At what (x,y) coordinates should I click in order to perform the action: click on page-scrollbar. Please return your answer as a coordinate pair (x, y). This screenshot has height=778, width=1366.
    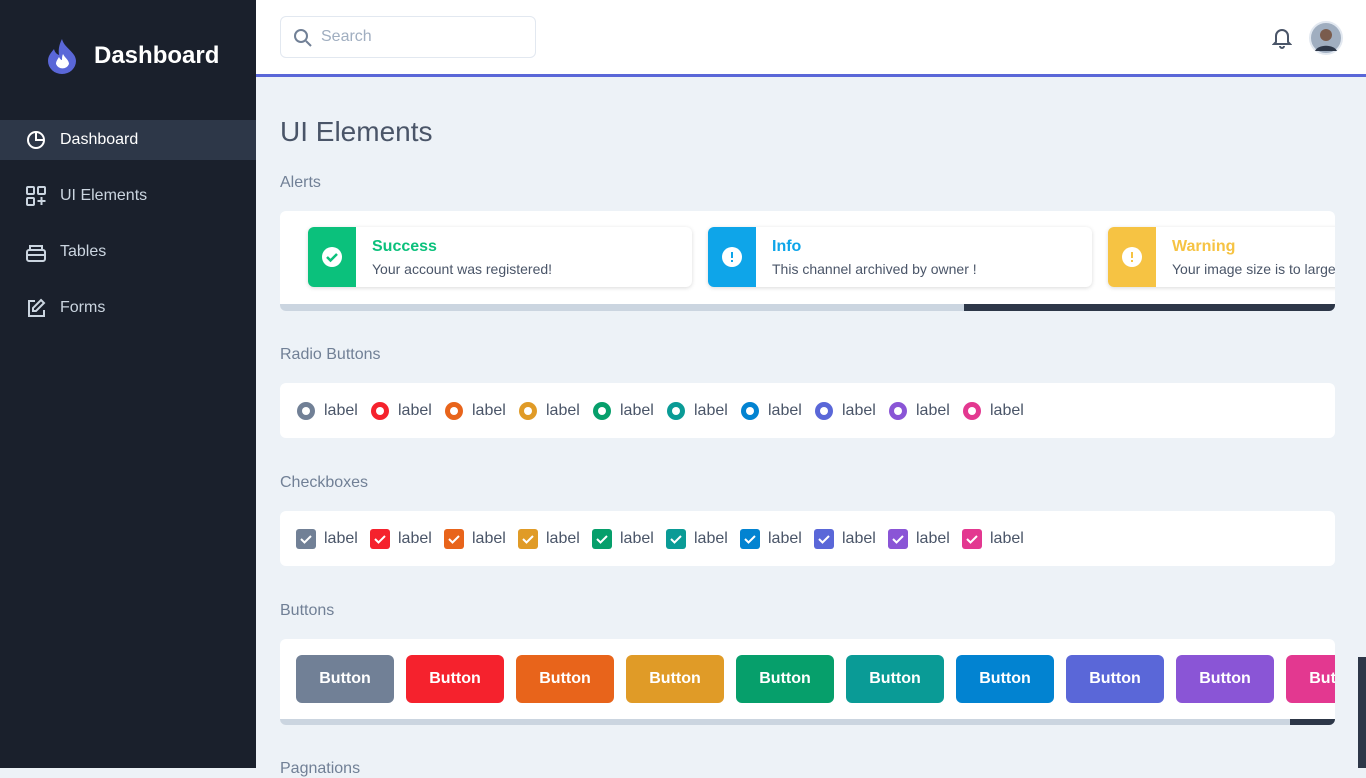
    Looking at the image, I should click on (1362, 712).